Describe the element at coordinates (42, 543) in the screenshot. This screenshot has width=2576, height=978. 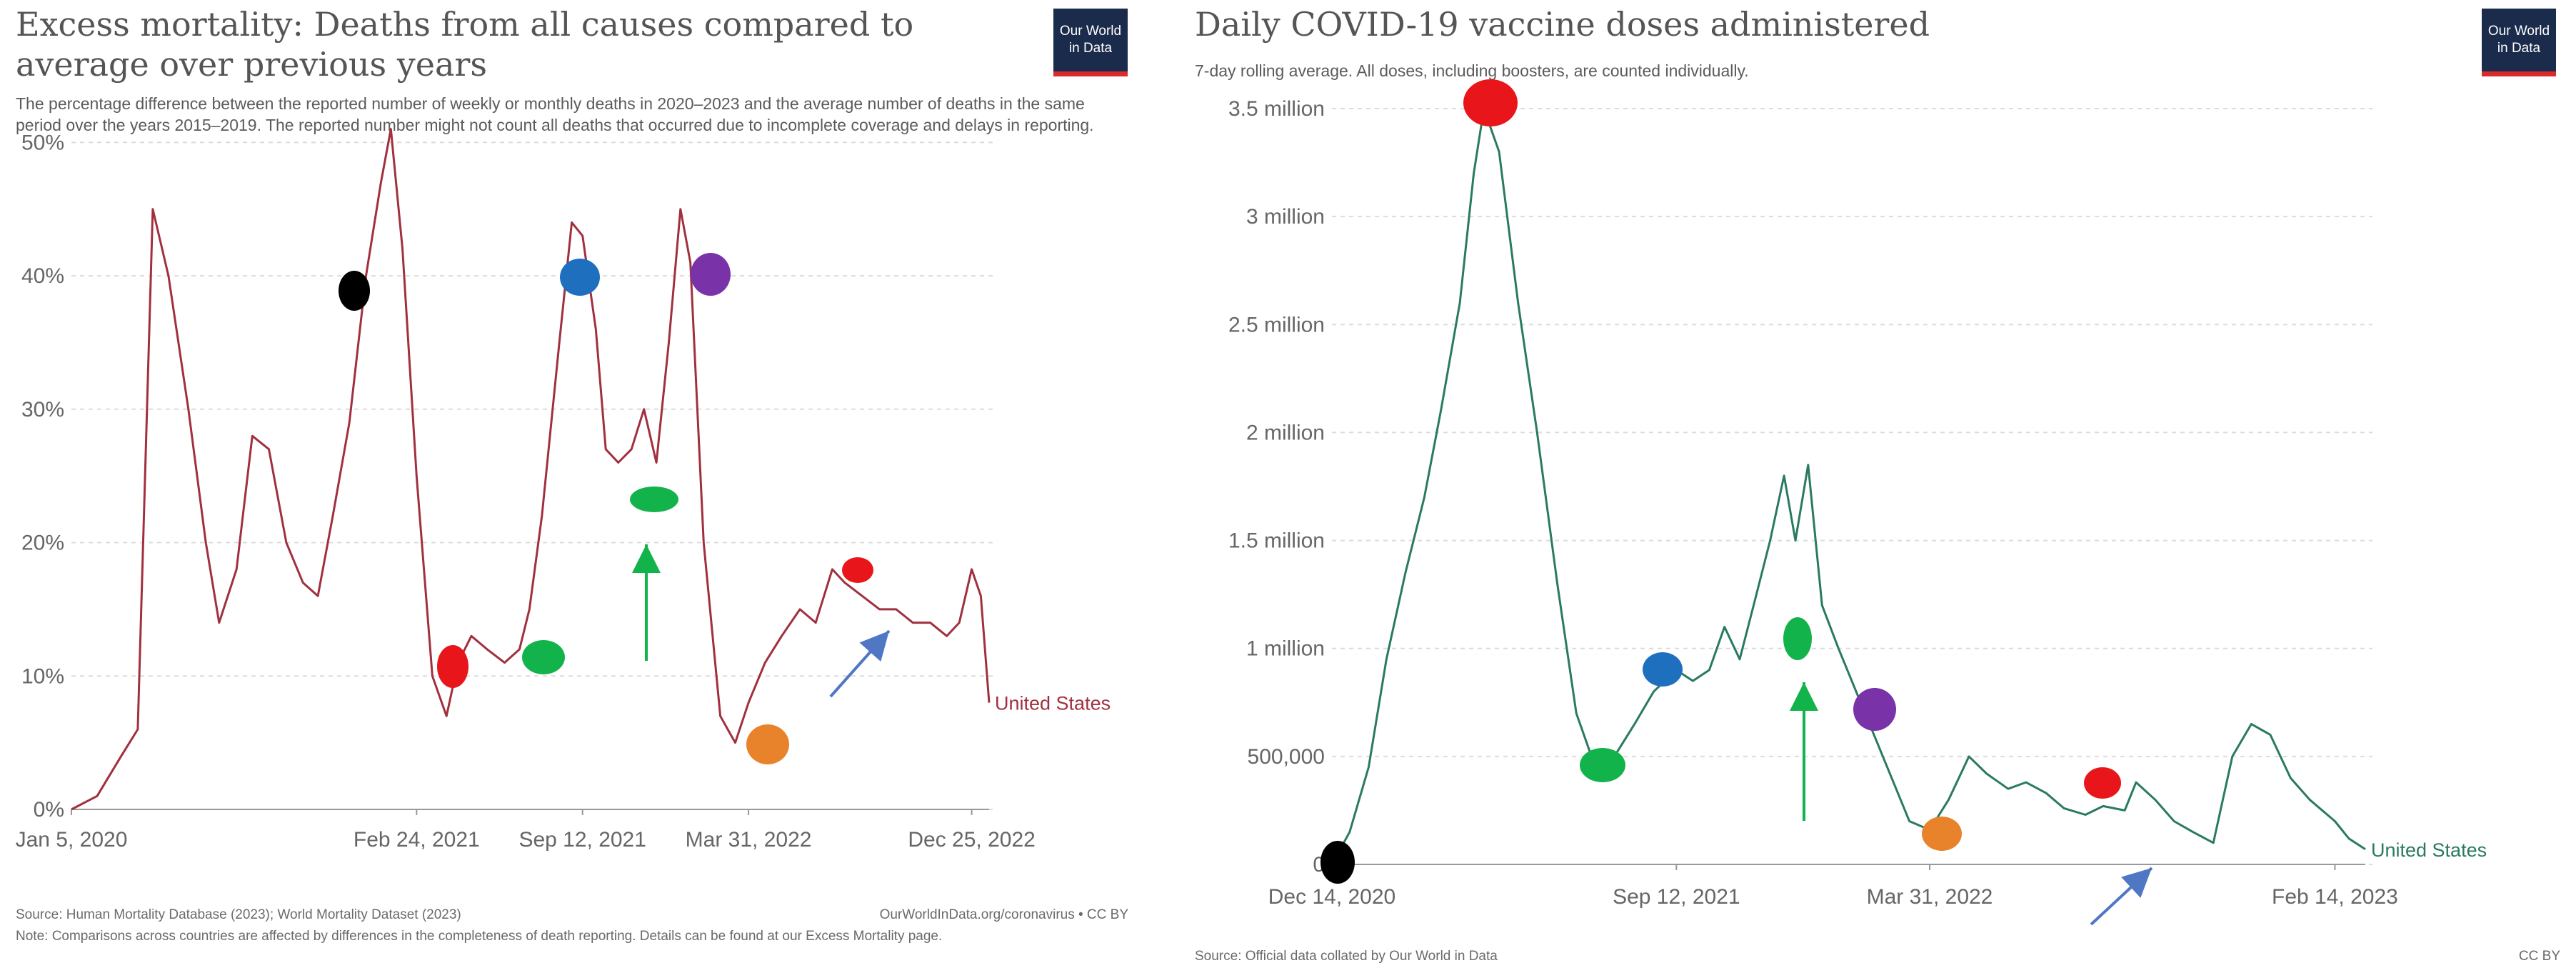
I see `left-y-tick-label: 20%` at that location.